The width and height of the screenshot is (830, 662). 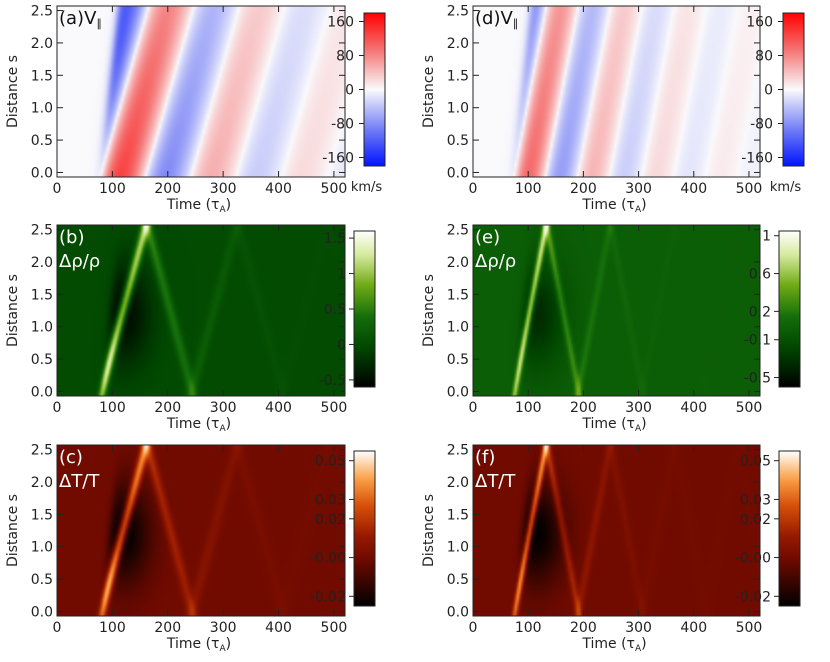 What do you see at coordinates (71, 457) in the screenshot?
I see `panel-label: (c)` at bounding box center [71, 457].